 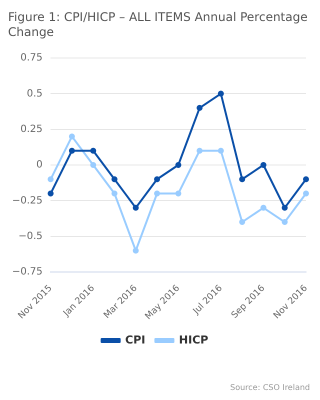 What do you see at coordinates (39, 165) in the screenshot?
I see `y-tick-label: 0` at bounding box center [39, 165].